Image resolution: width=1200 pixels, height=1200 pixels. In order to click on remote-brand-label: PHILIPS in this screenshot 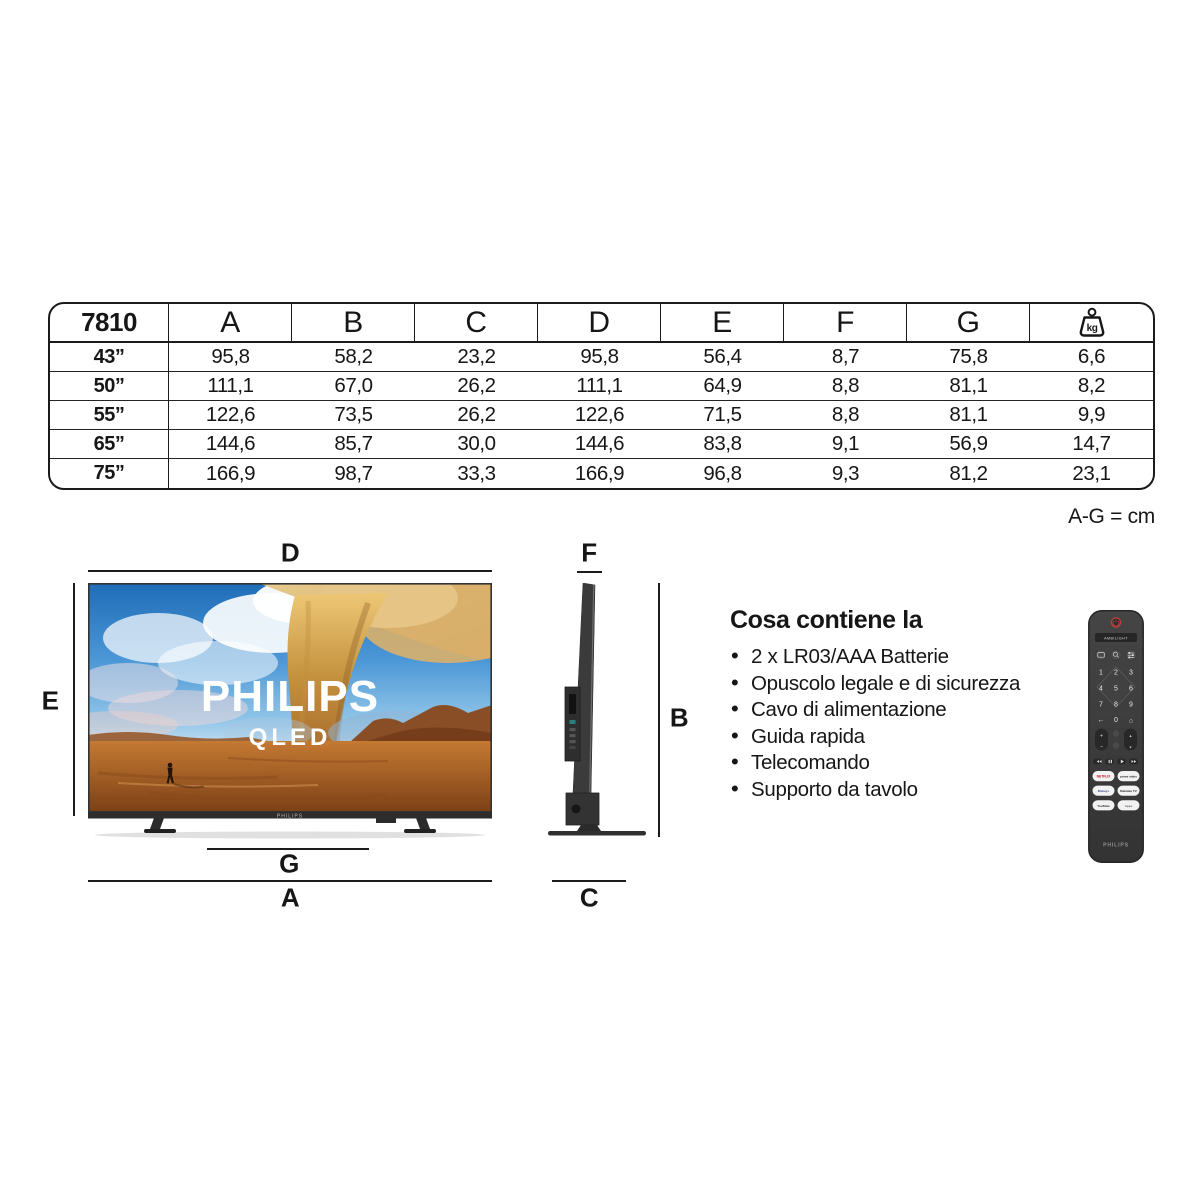, I will do `click(1116, 846)`.